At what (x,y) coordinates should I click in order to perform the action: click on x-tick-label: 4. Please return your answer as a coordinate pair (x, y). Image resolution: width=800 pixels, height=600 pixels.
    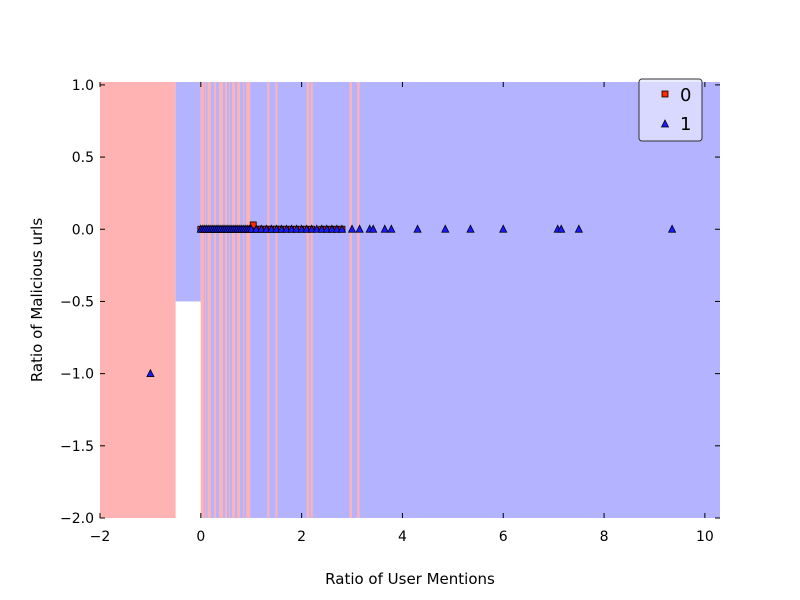
    Looking at the image, I should click on (402, 537).